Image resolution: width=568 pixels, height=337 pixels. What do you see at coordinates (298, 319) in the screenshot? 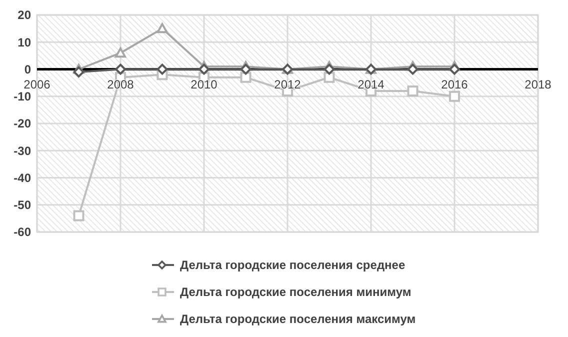
I see `legend-label: Дельта городские поселения максимум` at bounding box center [298, 319].